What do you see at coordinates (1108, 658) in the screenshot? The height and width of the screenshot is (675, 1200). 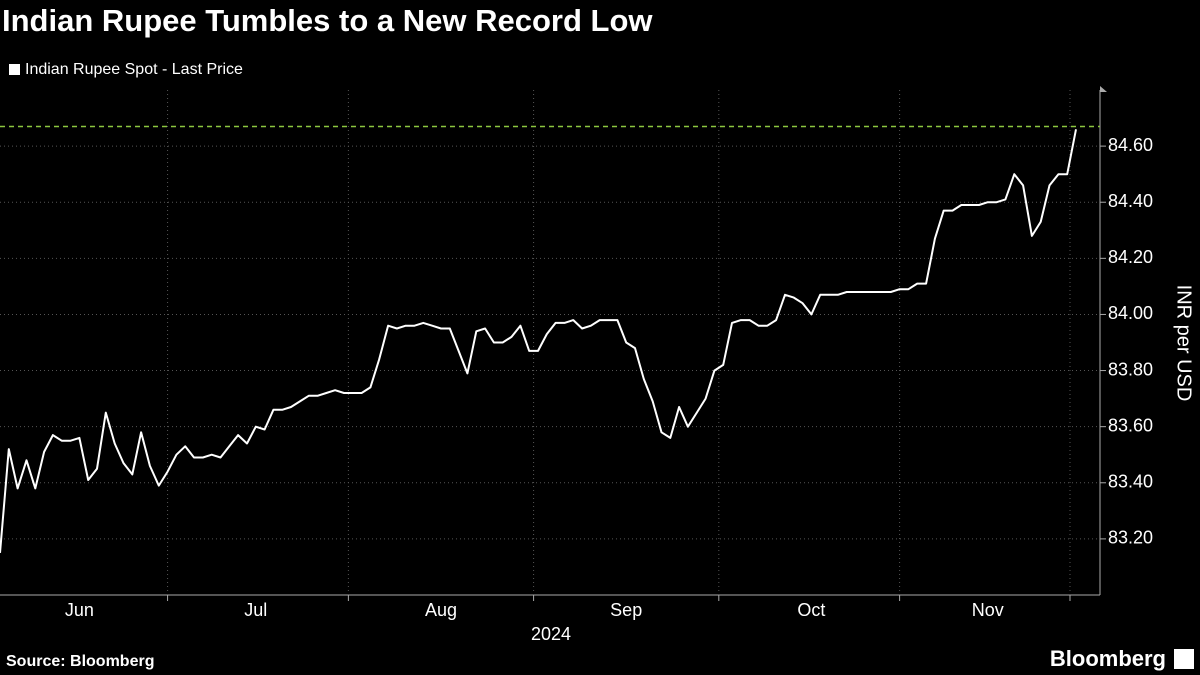 I see `brand: Bloomberg` at bounding box center [1108, 658].